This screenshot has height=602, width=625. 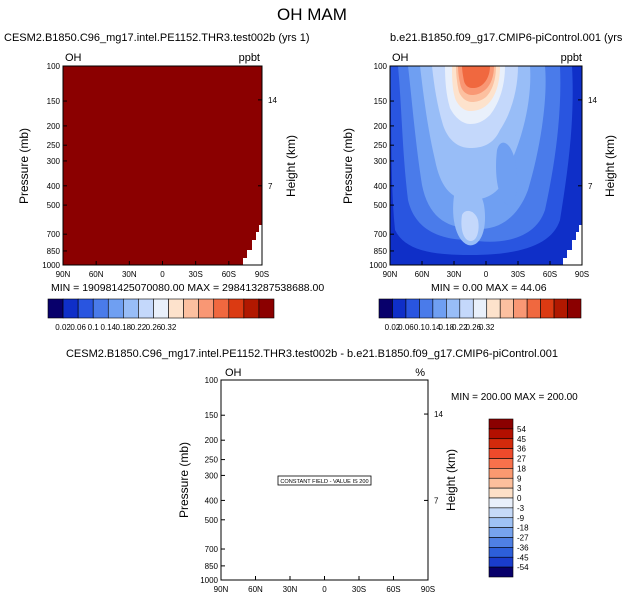 I want to click on panel-right-xtick-label: 90N, so click(x=390, y=274).